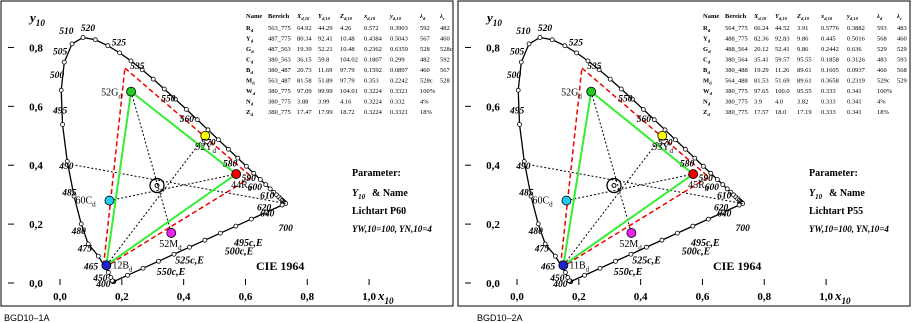 The width and height of the screenshot is (913, 323). I want to click on table-cell: 564_488, so click(736, 81).